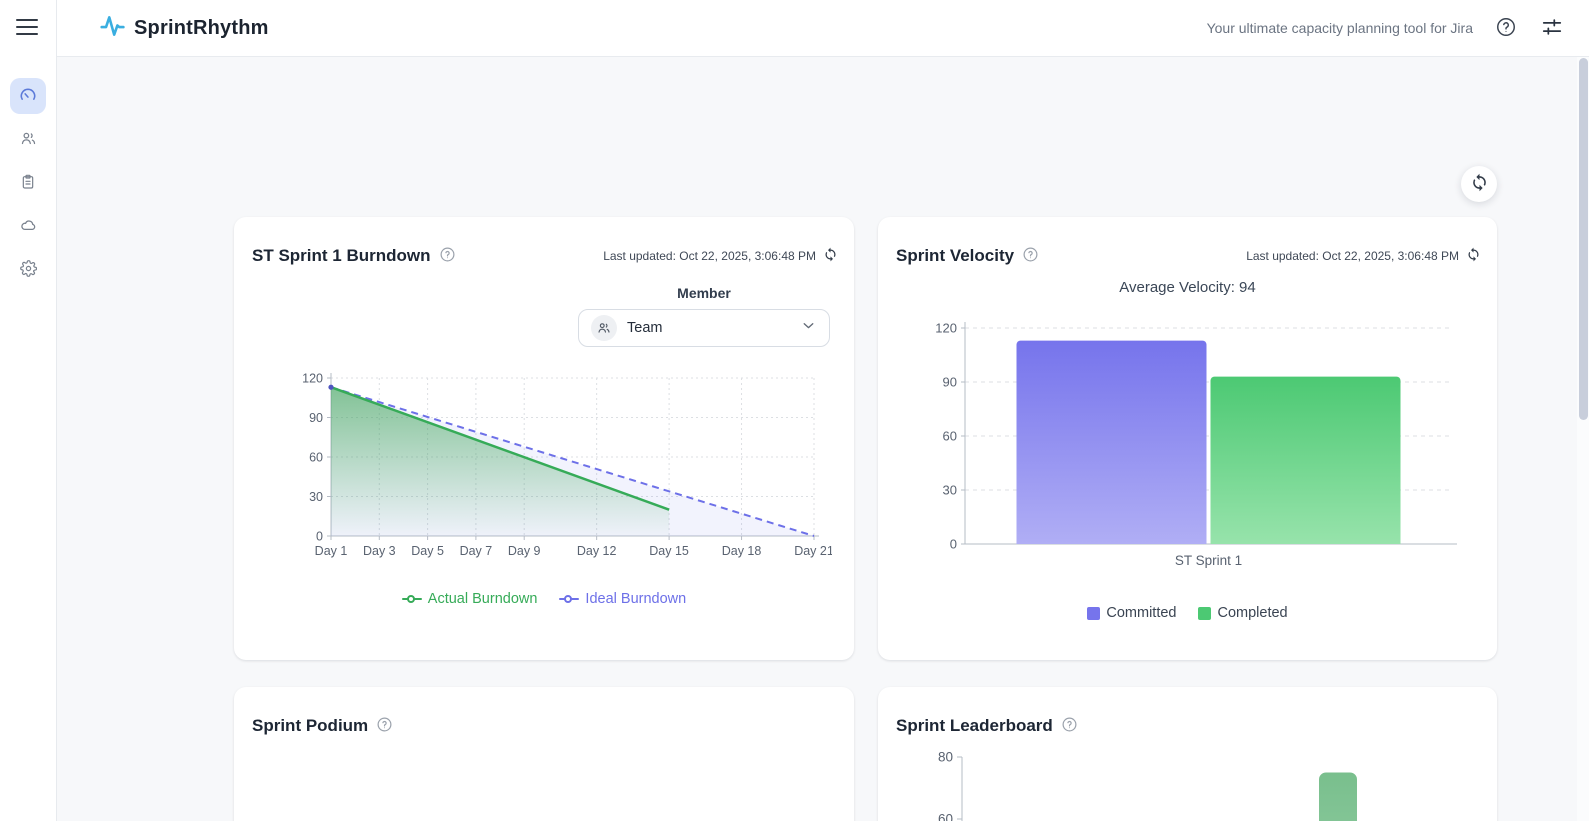 Image resolution: width=1589 pixels, height=821 pixels. What do you see at coordinates (645, 328) in the screenshot?
I see `member-selected-value: Team` at bounding box center [645, 328].